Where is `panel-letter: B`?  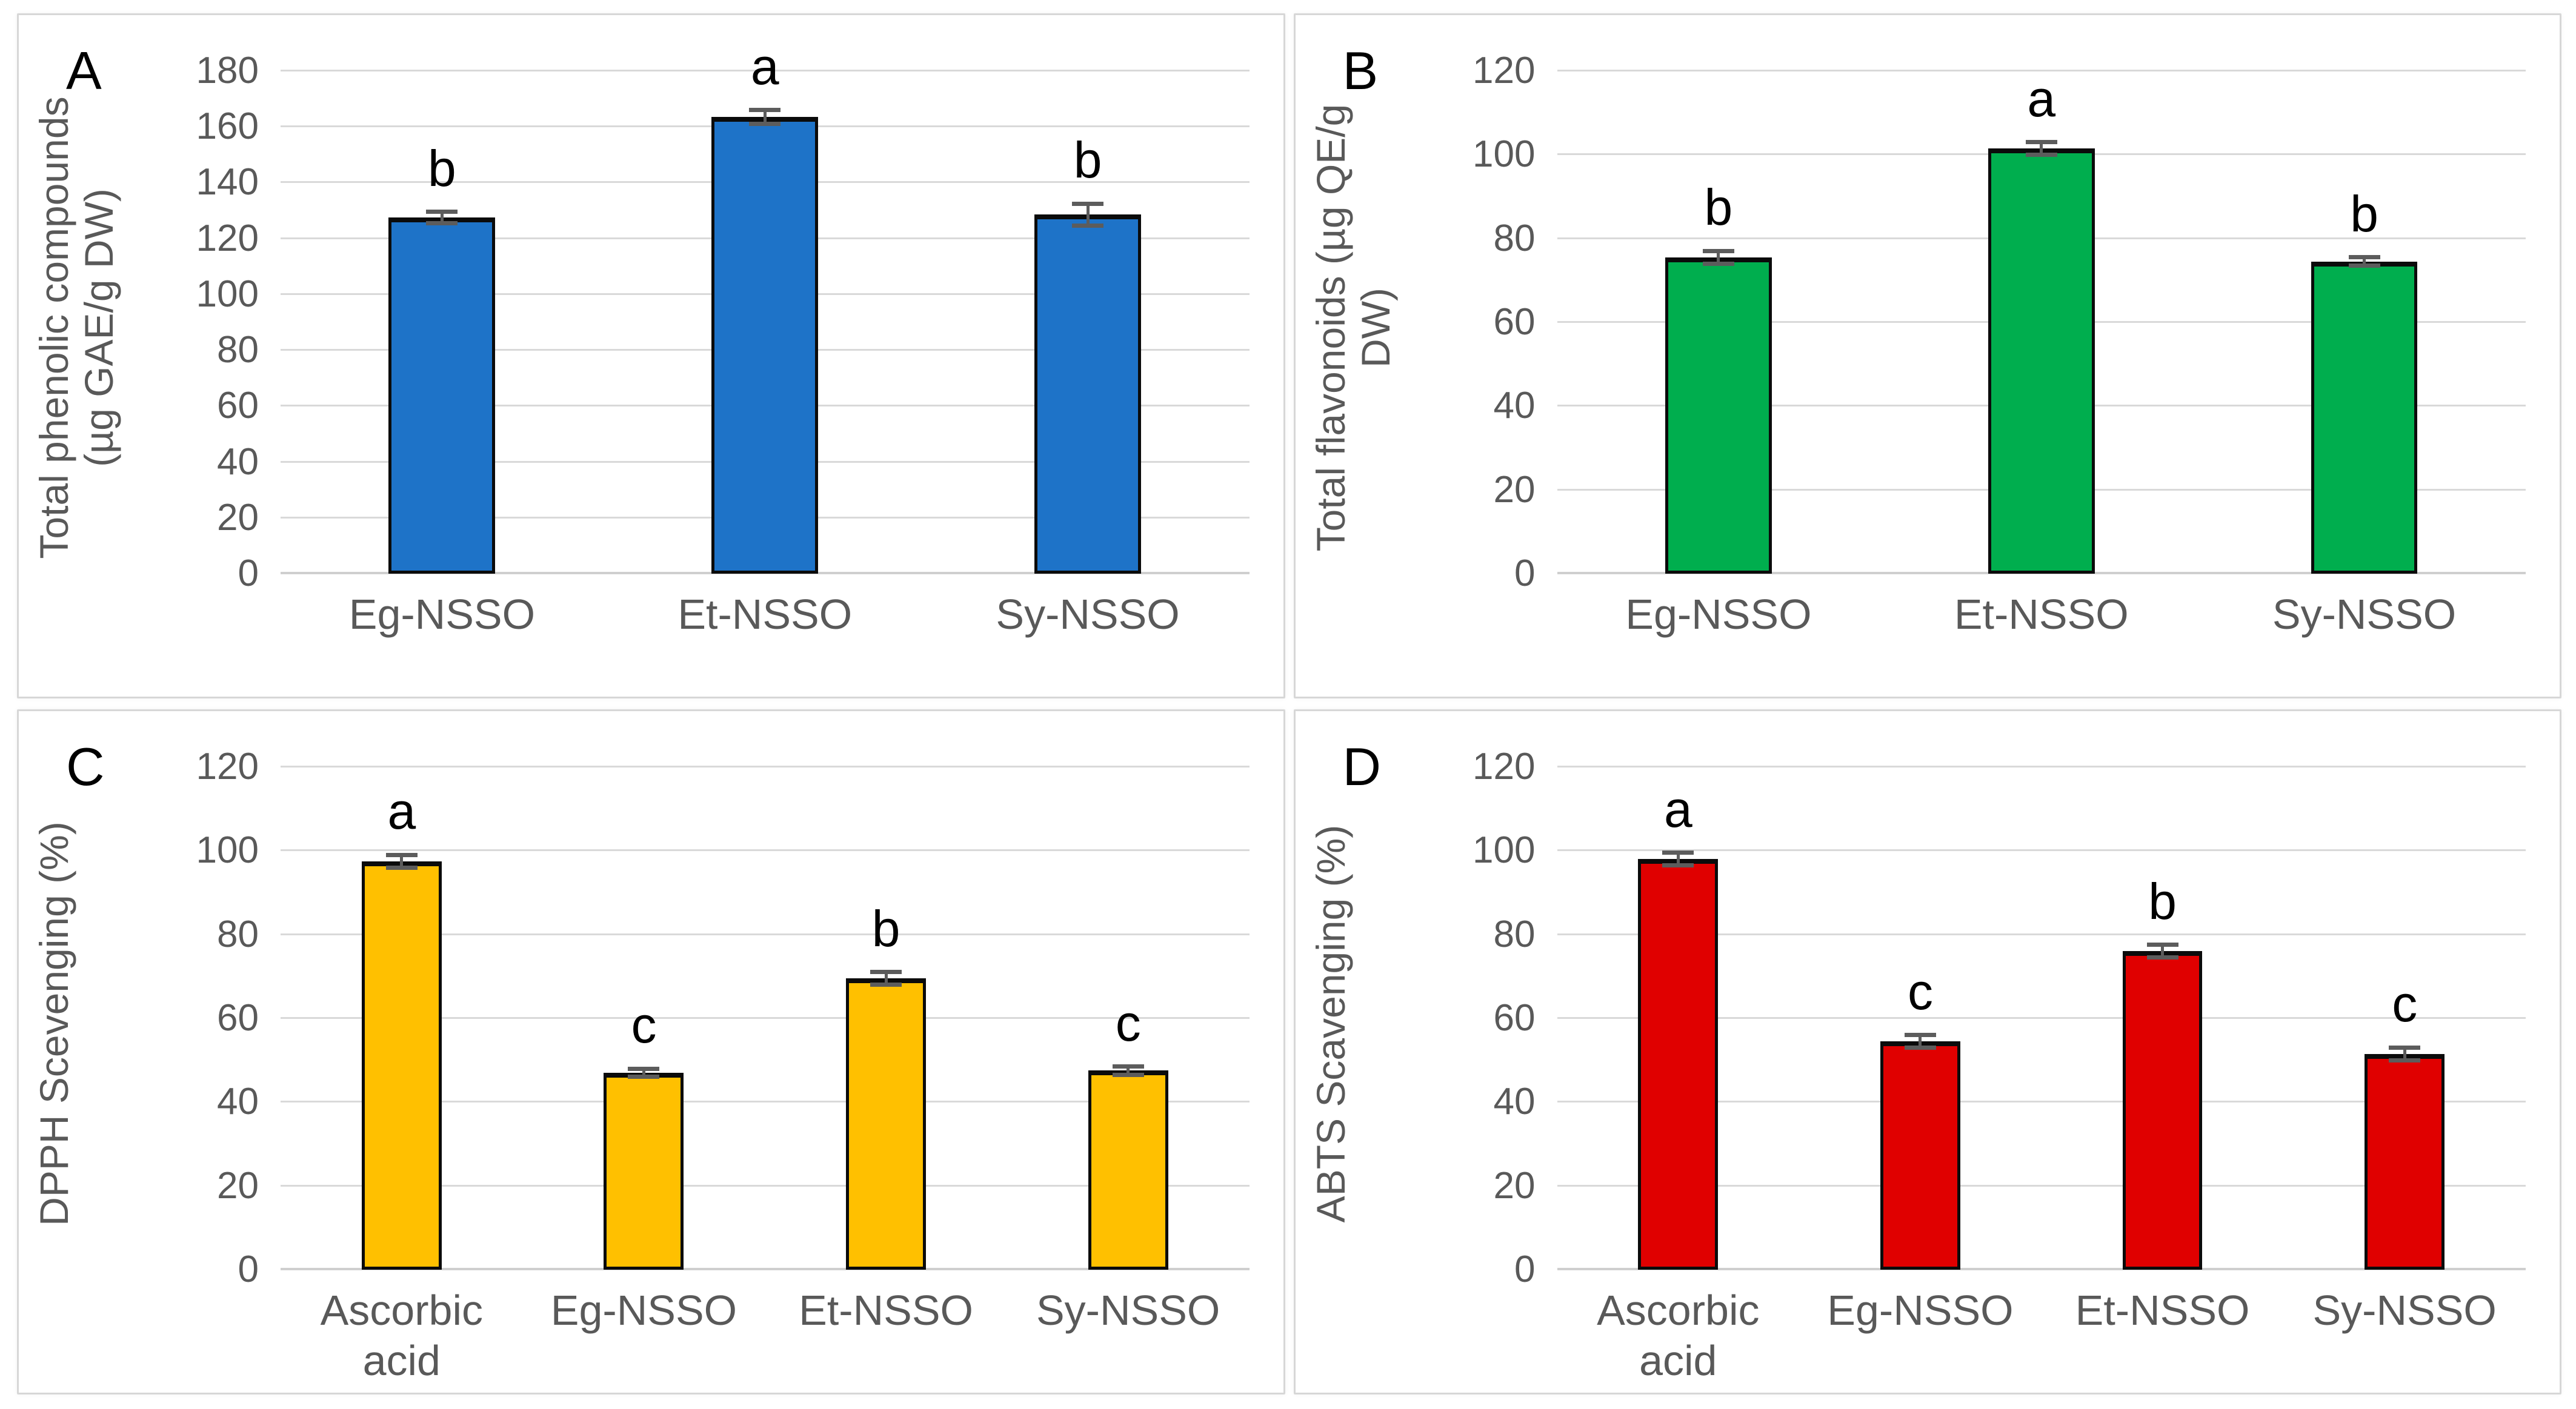 panel-letter: B is located at coordinates (1360, 71).